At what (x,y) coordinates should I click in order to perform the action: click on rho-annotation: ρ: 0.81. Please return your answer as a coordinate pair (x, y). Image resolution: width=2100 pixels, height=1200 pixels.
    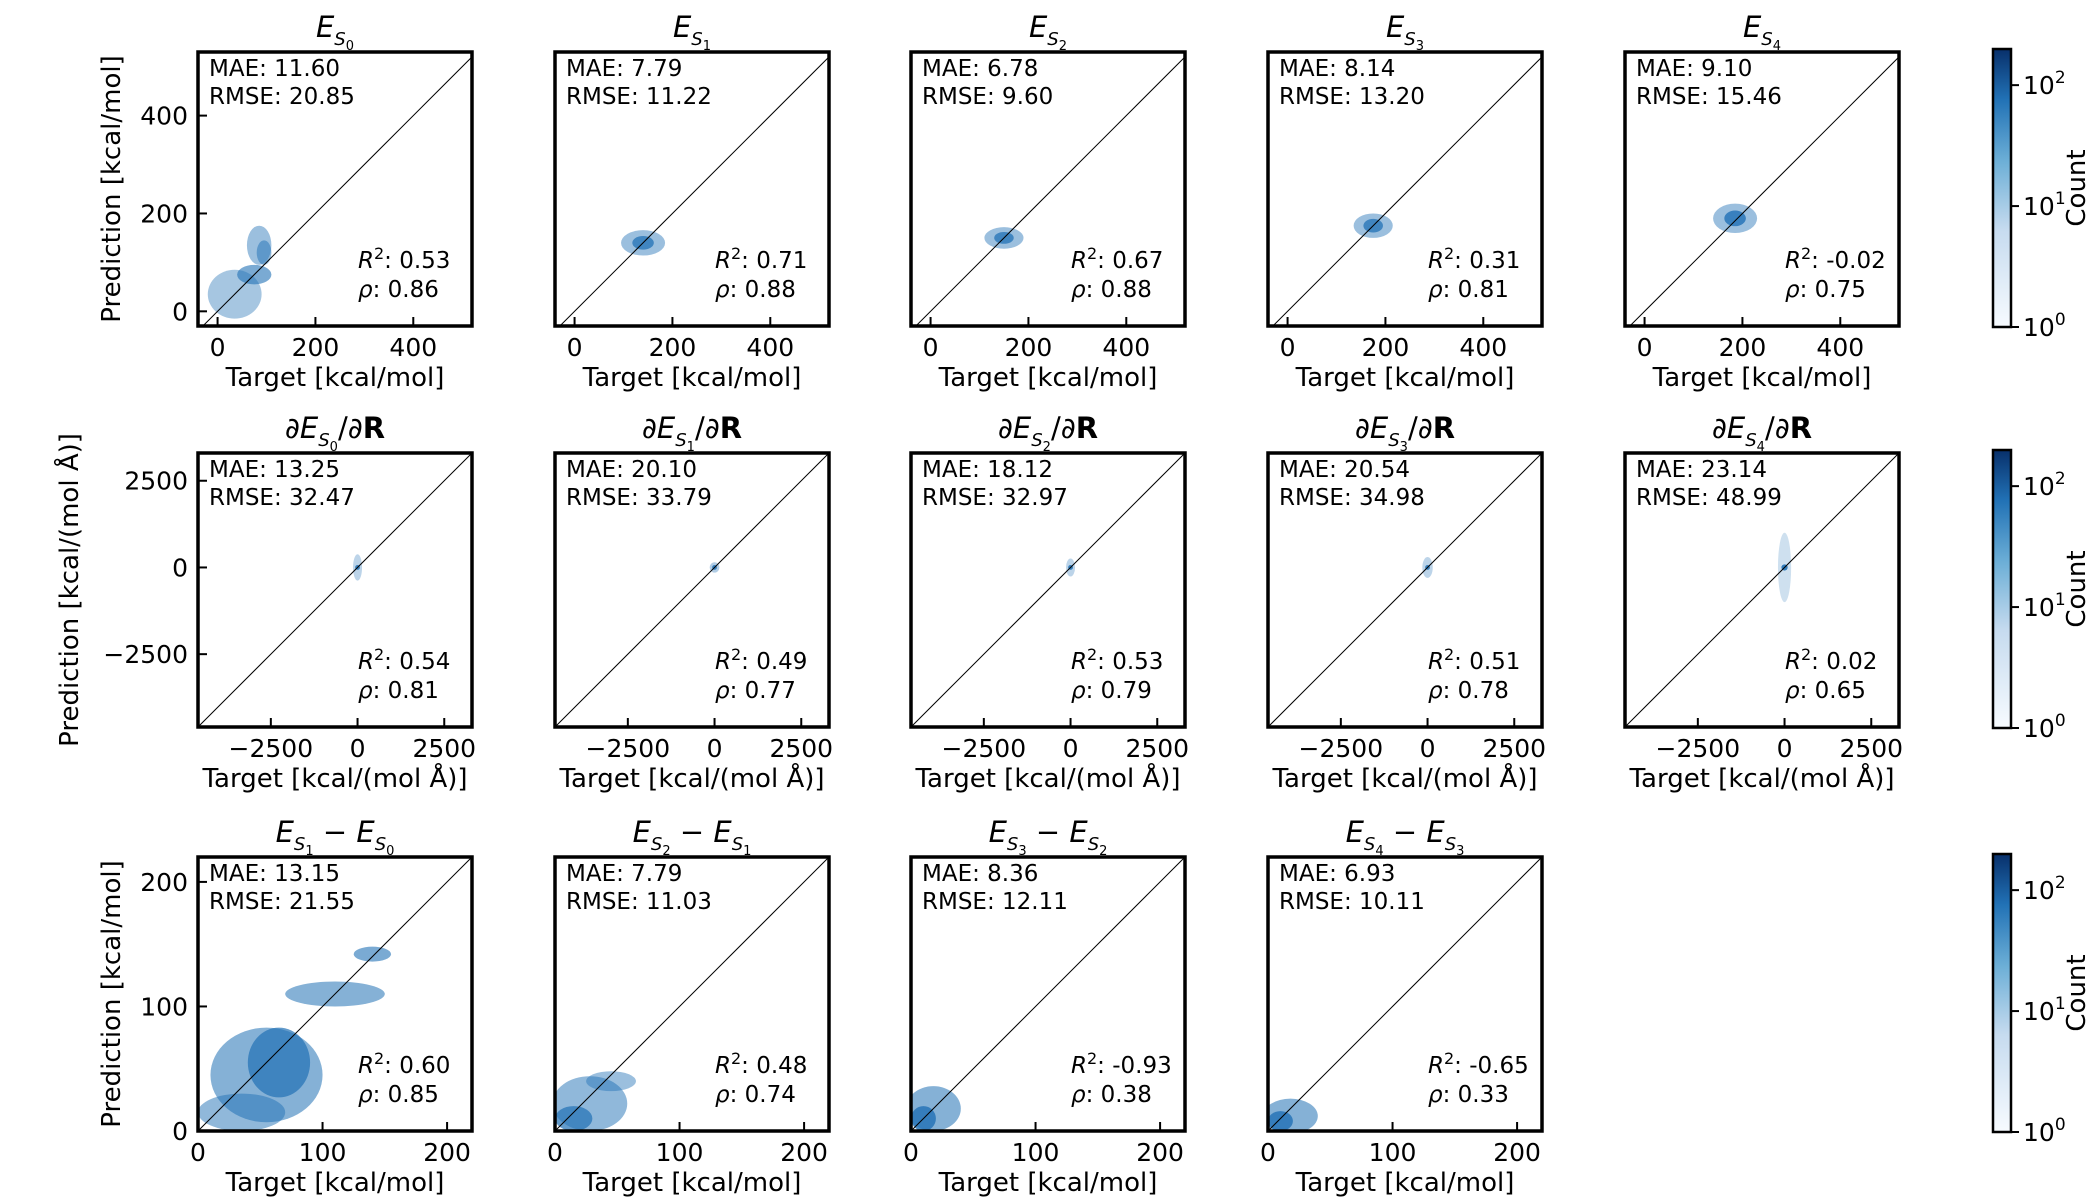
    Looking at the image, I should click on (1468, 290).